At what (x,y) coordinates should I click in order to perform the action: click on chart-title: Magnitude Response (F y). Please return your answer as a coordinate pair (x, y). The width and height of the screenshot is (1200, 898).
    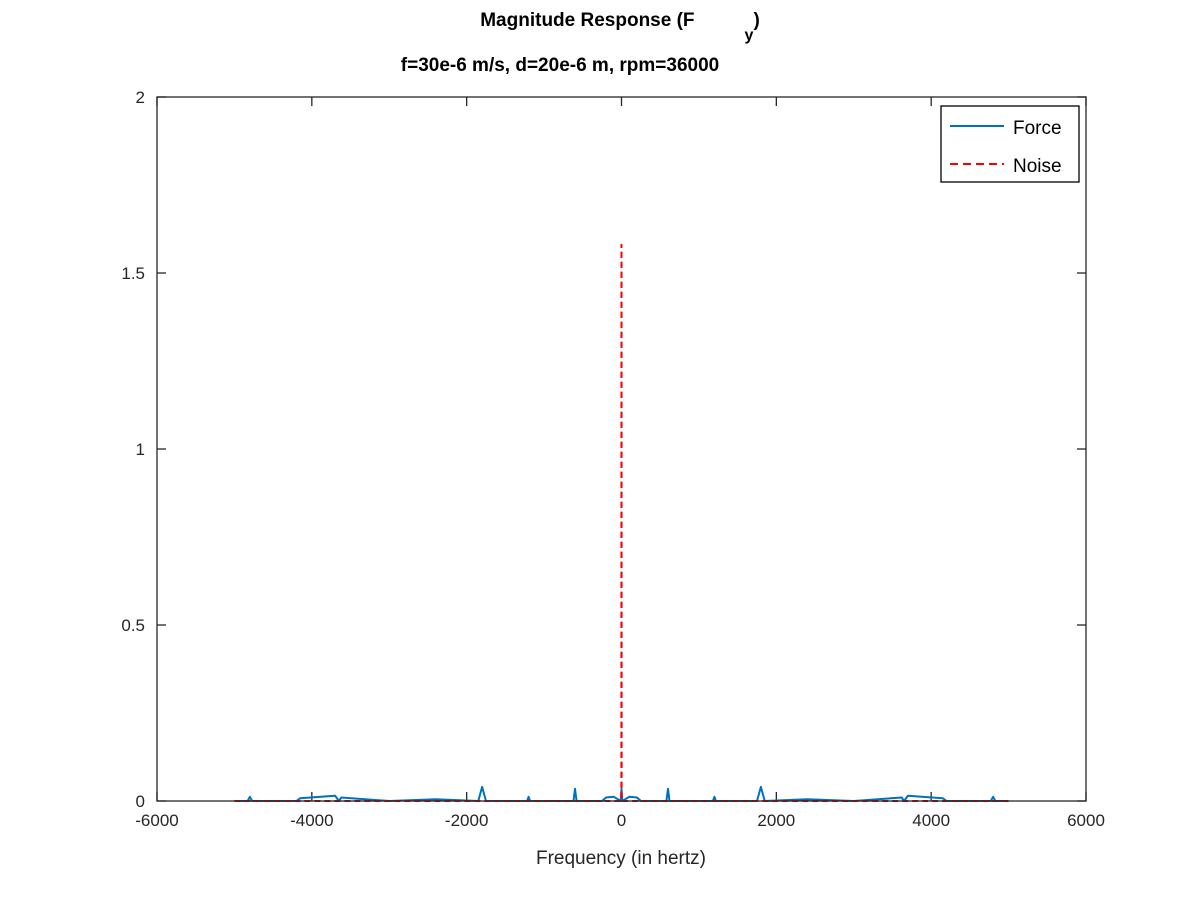
    Looking at the image, I should click on (620, 27).